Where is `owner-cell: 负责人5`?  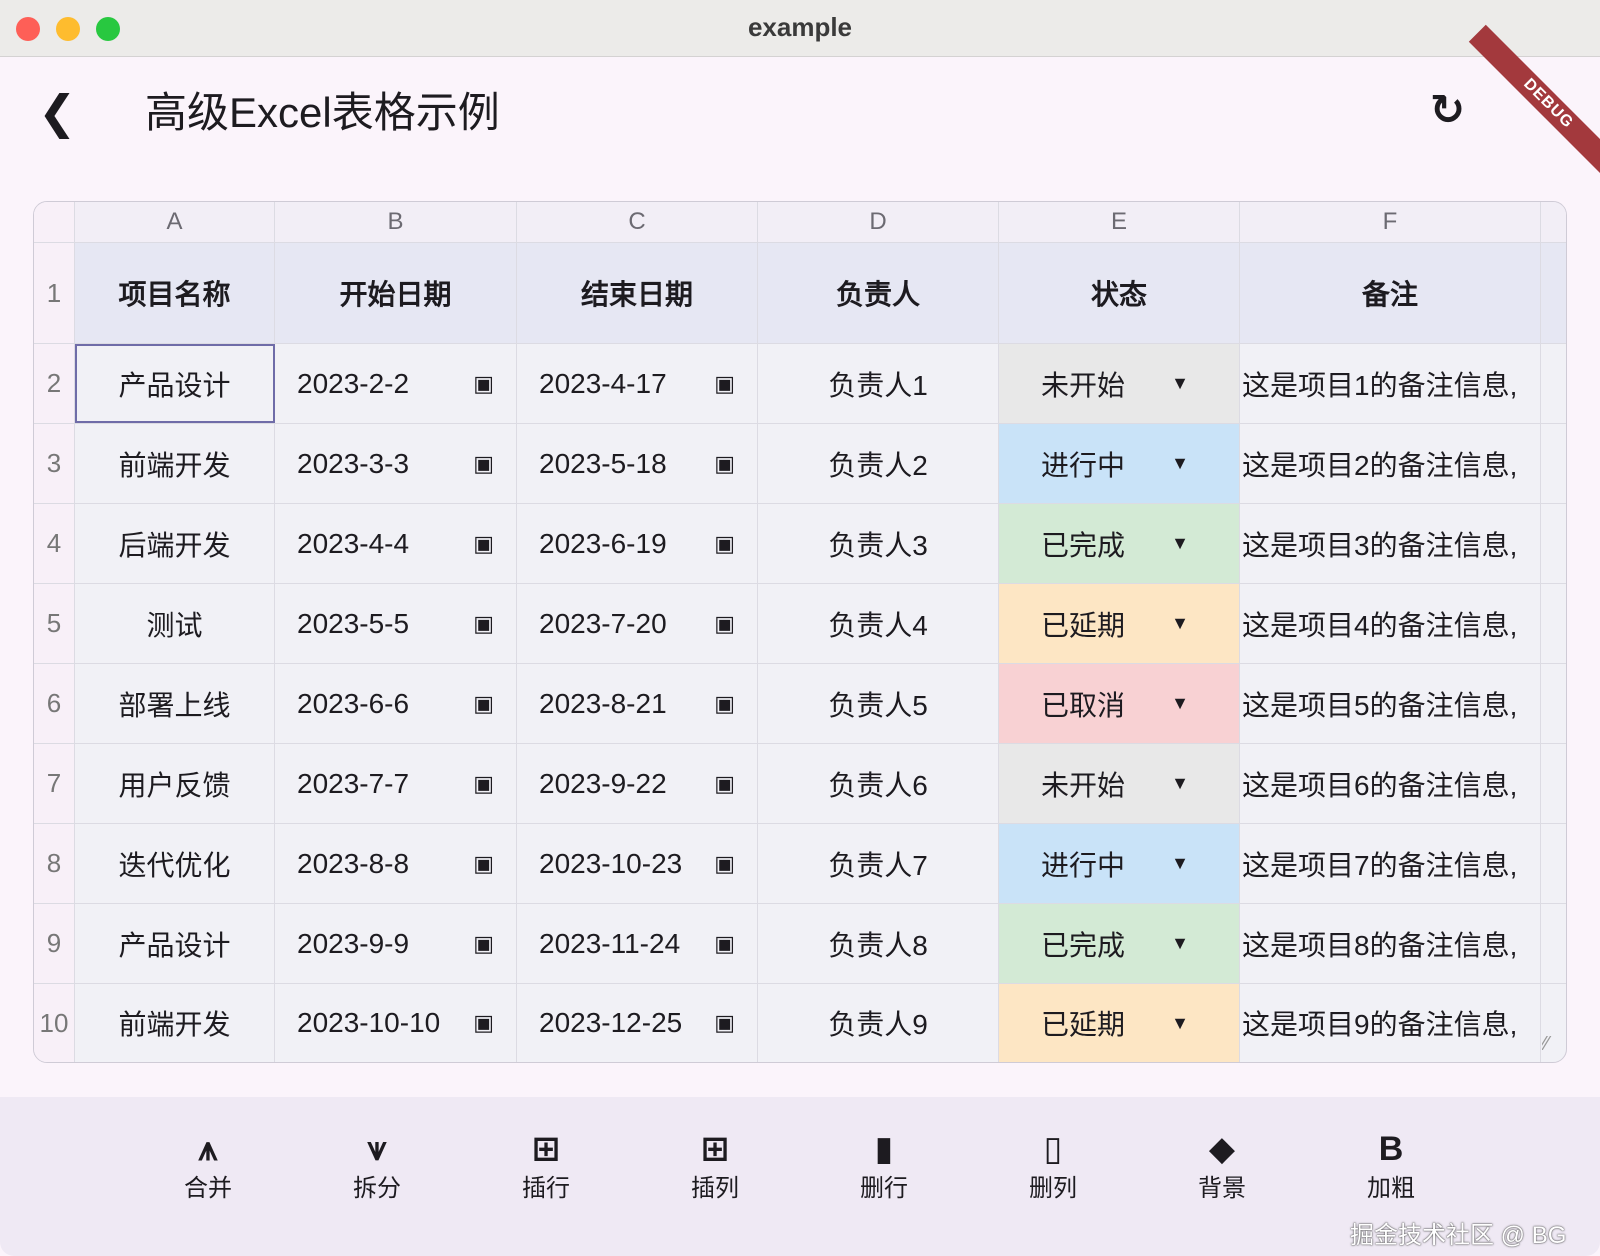 owner-cell: 负责人5 is located at coordinates (878, 703).